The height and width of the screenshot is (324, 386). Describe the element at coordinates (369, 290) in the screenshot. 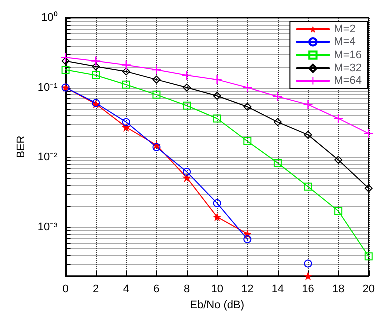

I see `x-tick-label: 20` at that location.